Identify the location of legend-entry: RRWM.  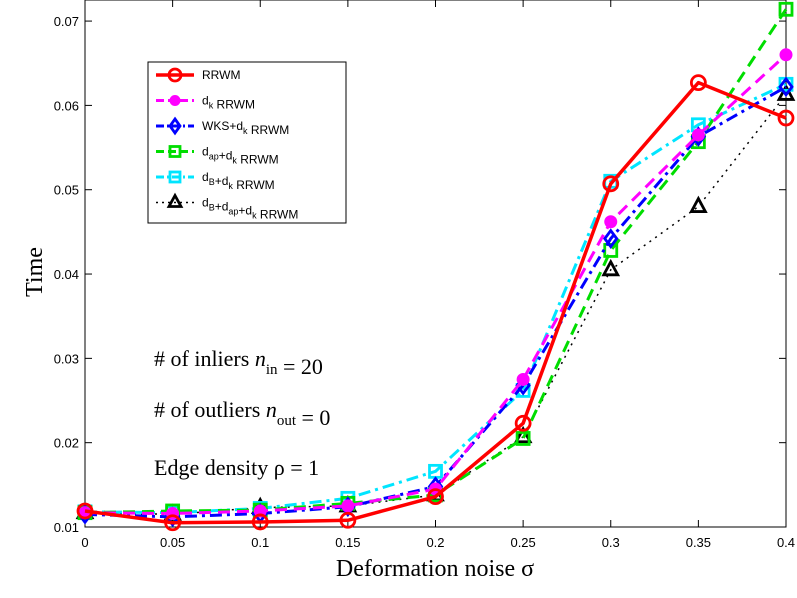
(198, 75).